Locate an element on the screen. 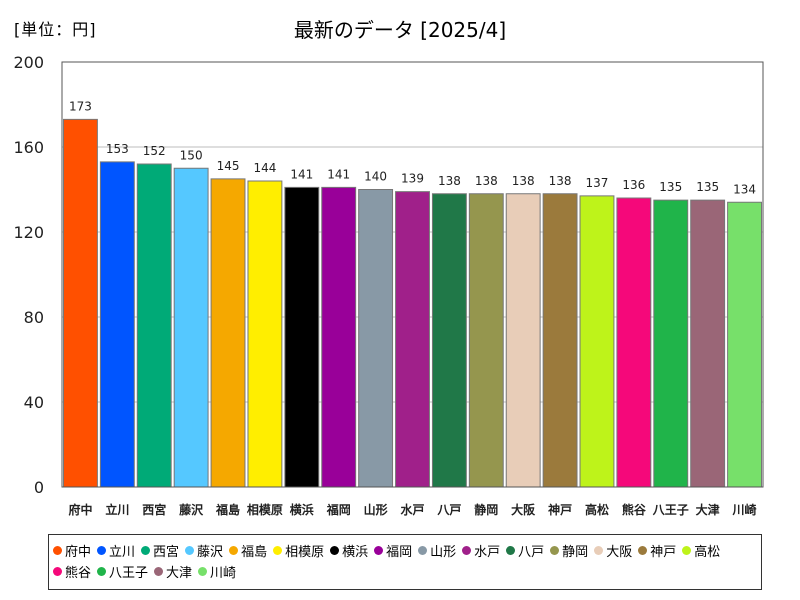 Image resolution: width=800 pixels, height=600 pixels. data-label: 144 is located at coordinates (264, 168).